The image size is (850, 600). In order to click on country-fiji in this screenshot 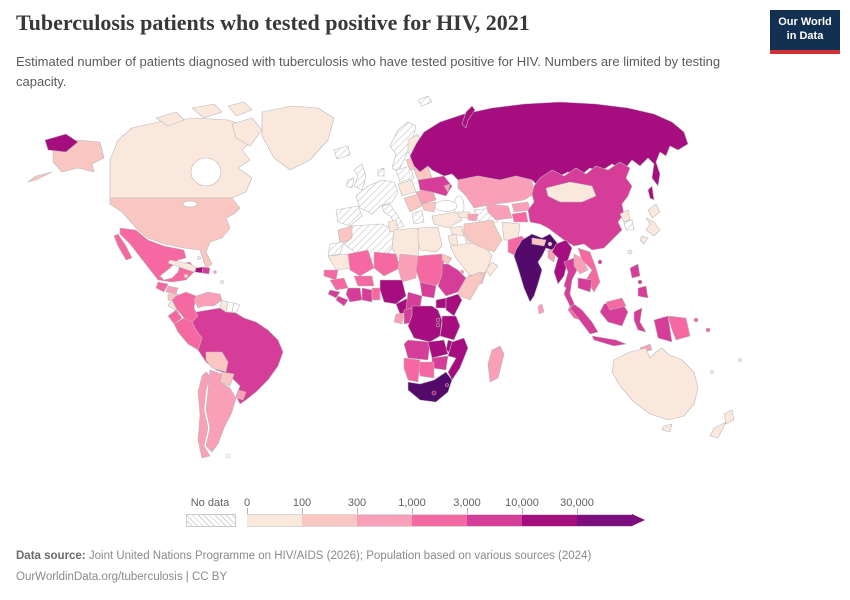, I will do `click(740, 360)`.